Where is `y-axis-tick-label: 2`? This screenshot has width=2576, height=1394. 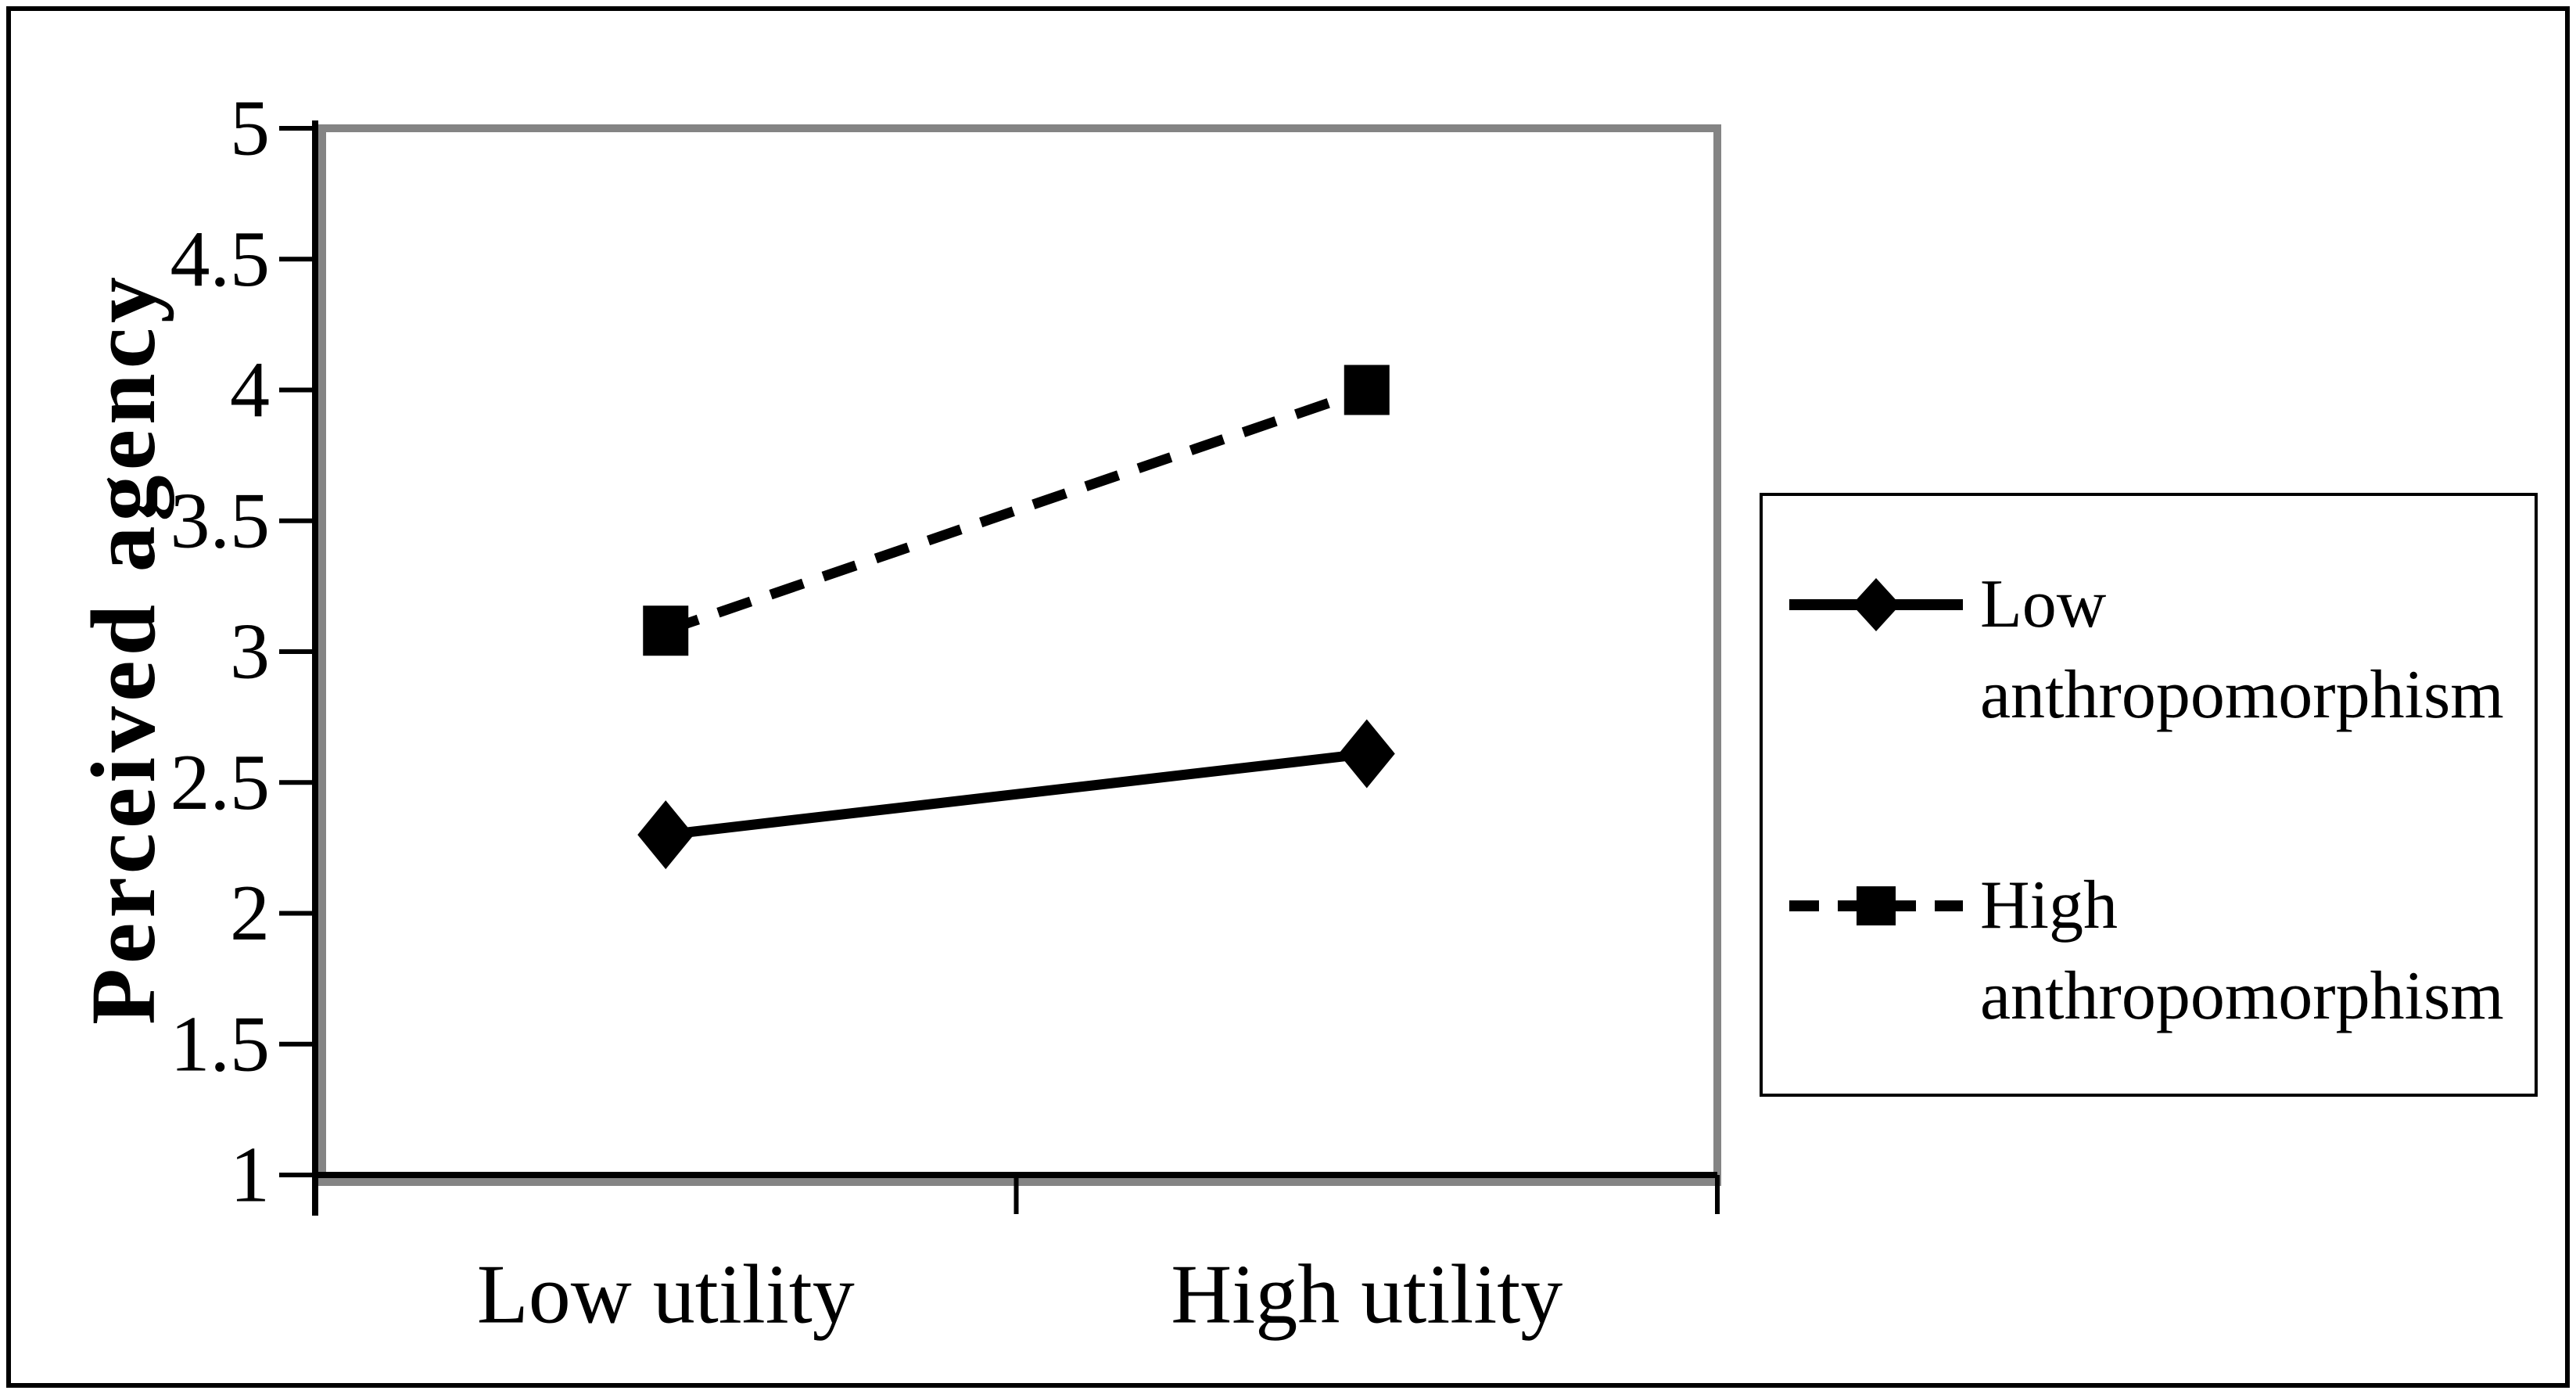
y-axis-tick-label: 2 is located at coordinates (250, 913).